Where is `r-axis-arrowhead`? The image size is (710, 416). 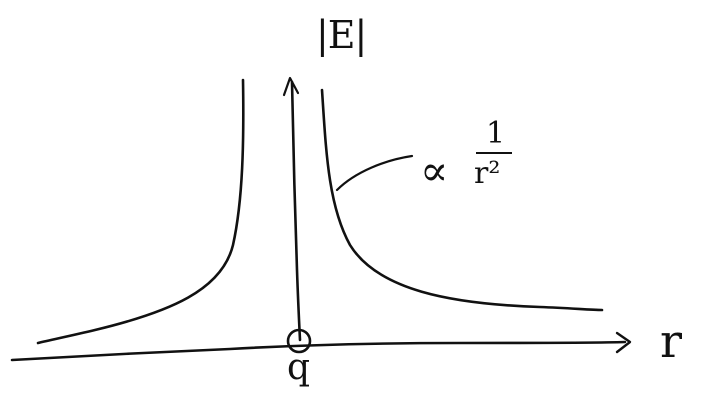 r-axis-arrowhead is located at coordinates (623, 342).